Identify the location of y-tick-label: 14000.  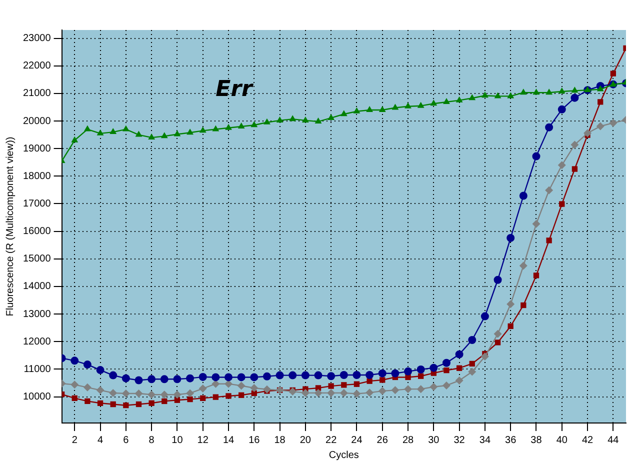
(37, 286).